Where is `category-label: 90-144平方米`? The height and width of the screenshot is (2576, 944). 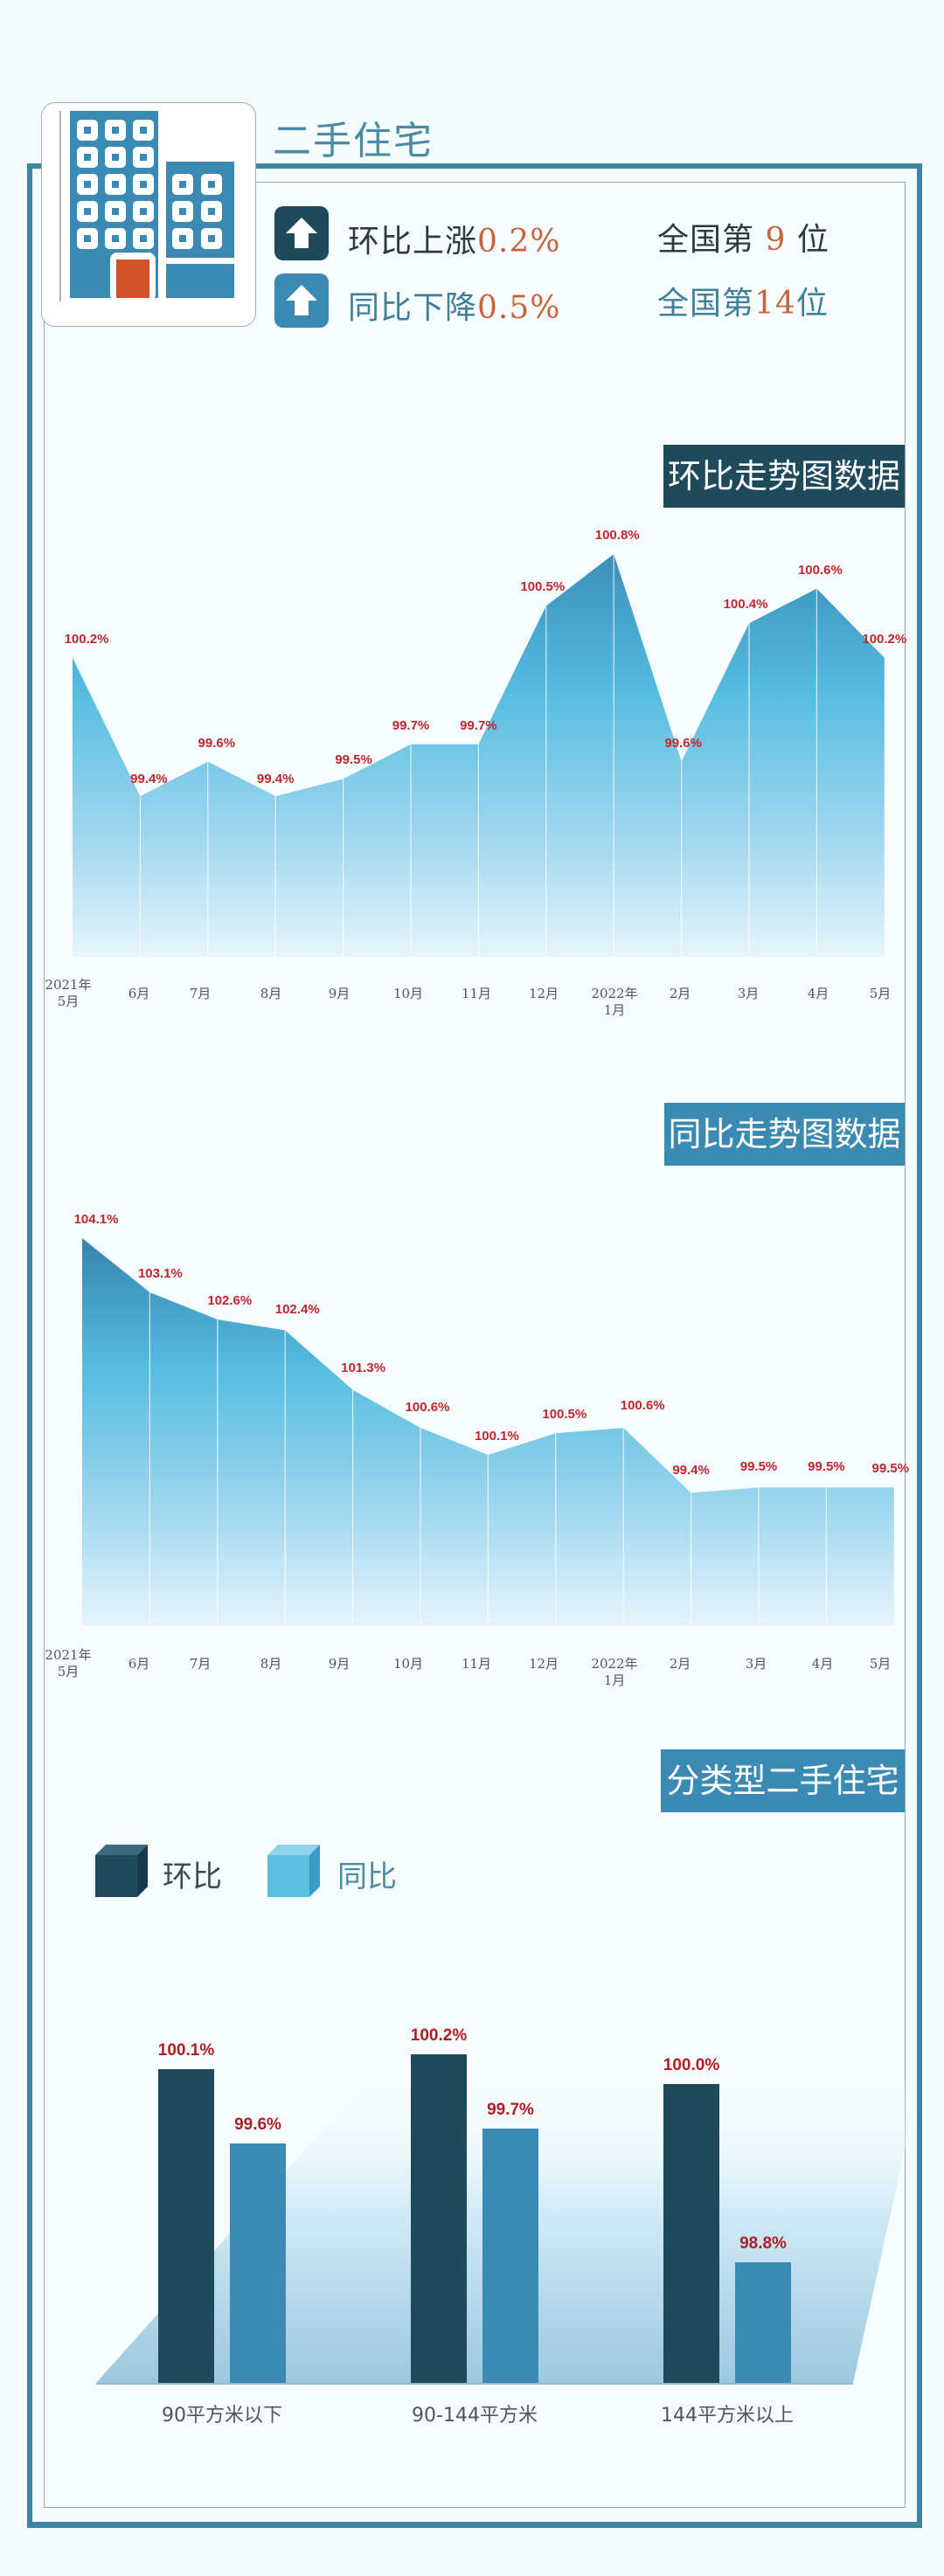 category-label: 90-144平方米 is located at coordinates (475, 2416).